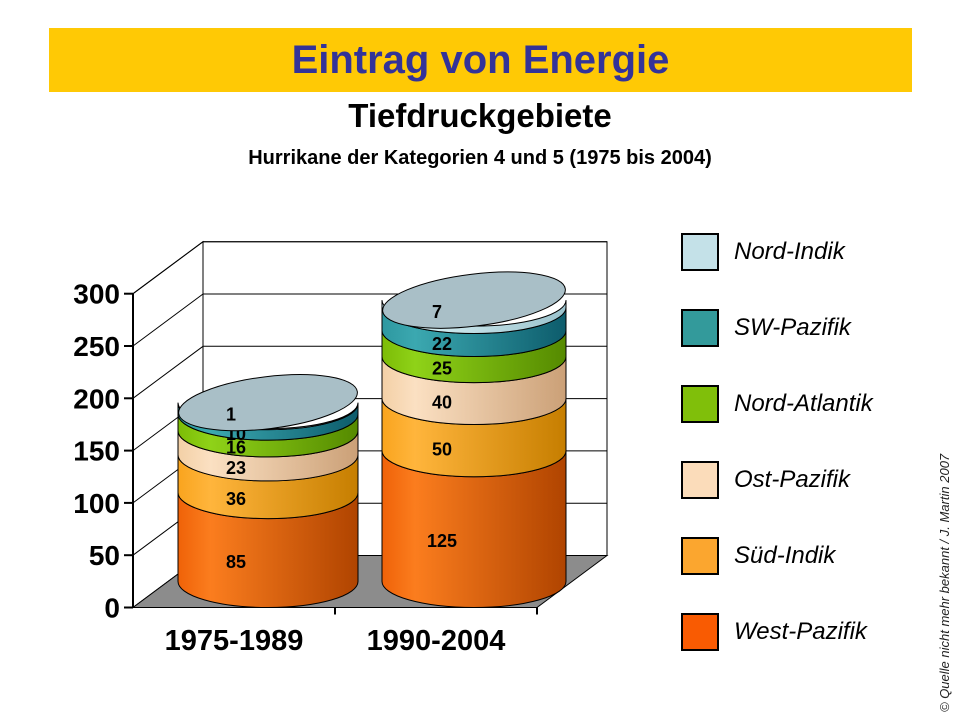 The width and height of the screenshot is (960, 720). Describe the element at coordinates (236, 499) in the screenshot. I see `svg-text: 36` at that location.